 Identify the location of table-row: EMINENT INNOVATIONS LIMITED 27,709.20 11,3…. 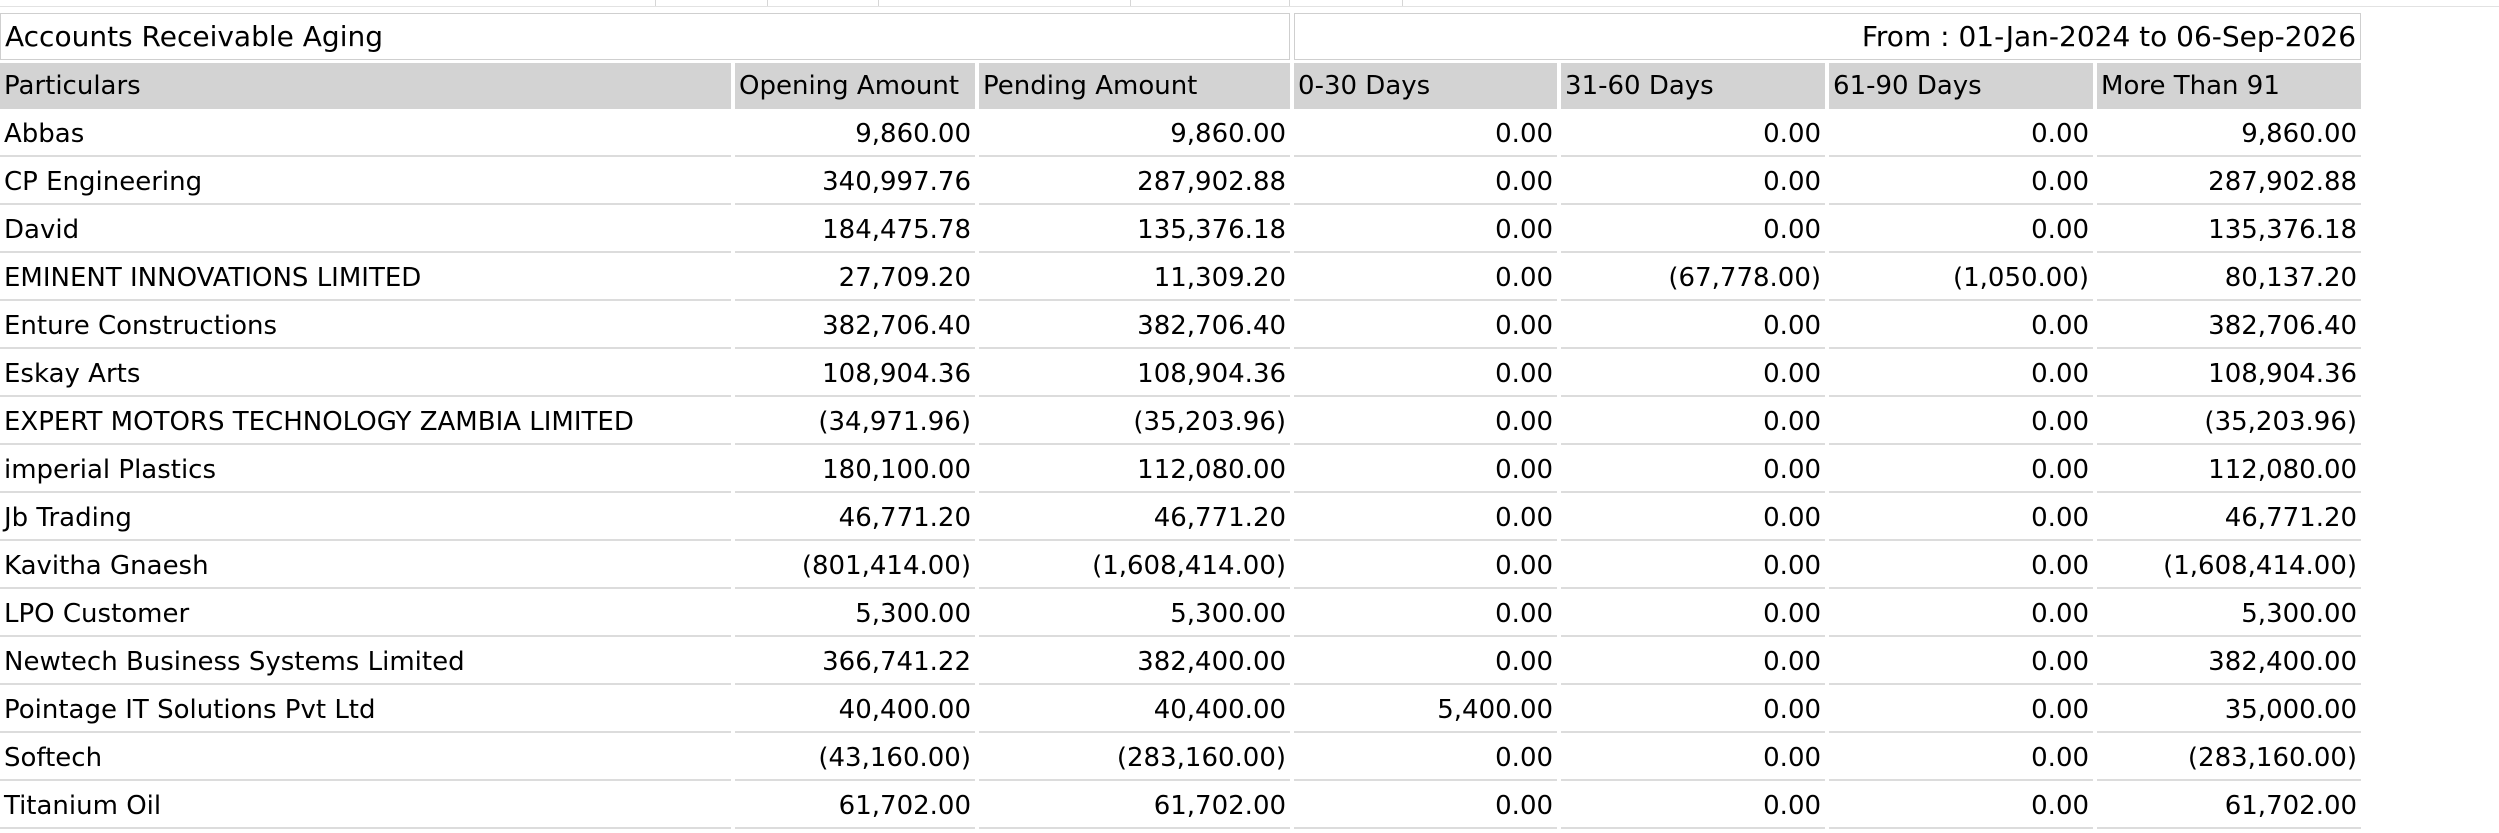
(1181, 278).